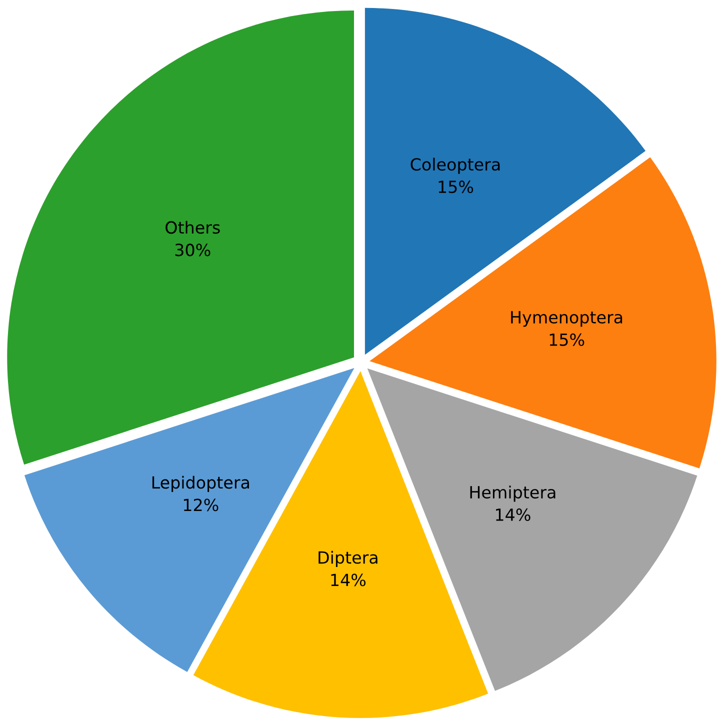 The width and height of the screenshot is (722, 725). What do you see at coordinates (200, 484) in the screenshot?
I see `slice-label: Lepidoptera` at bounding box center [200, 484].